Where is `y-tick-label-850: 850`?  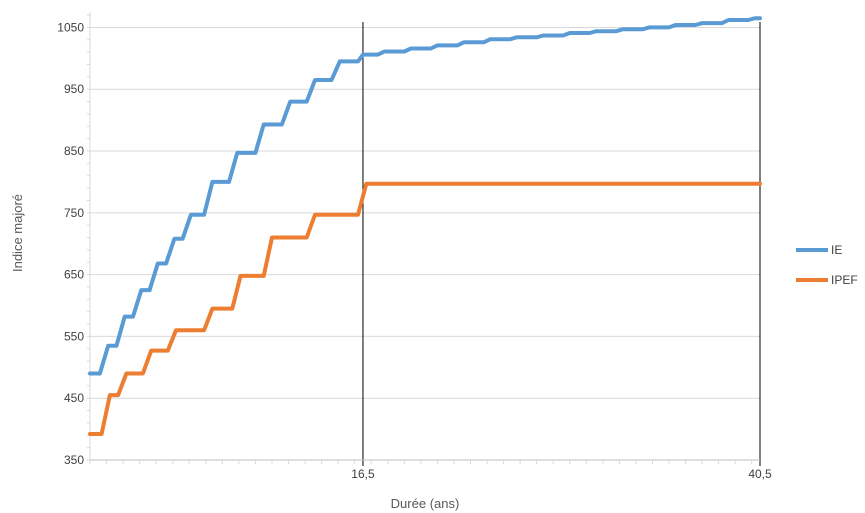
y-tick-label-850: 850 is located at coordinates (74, 151).